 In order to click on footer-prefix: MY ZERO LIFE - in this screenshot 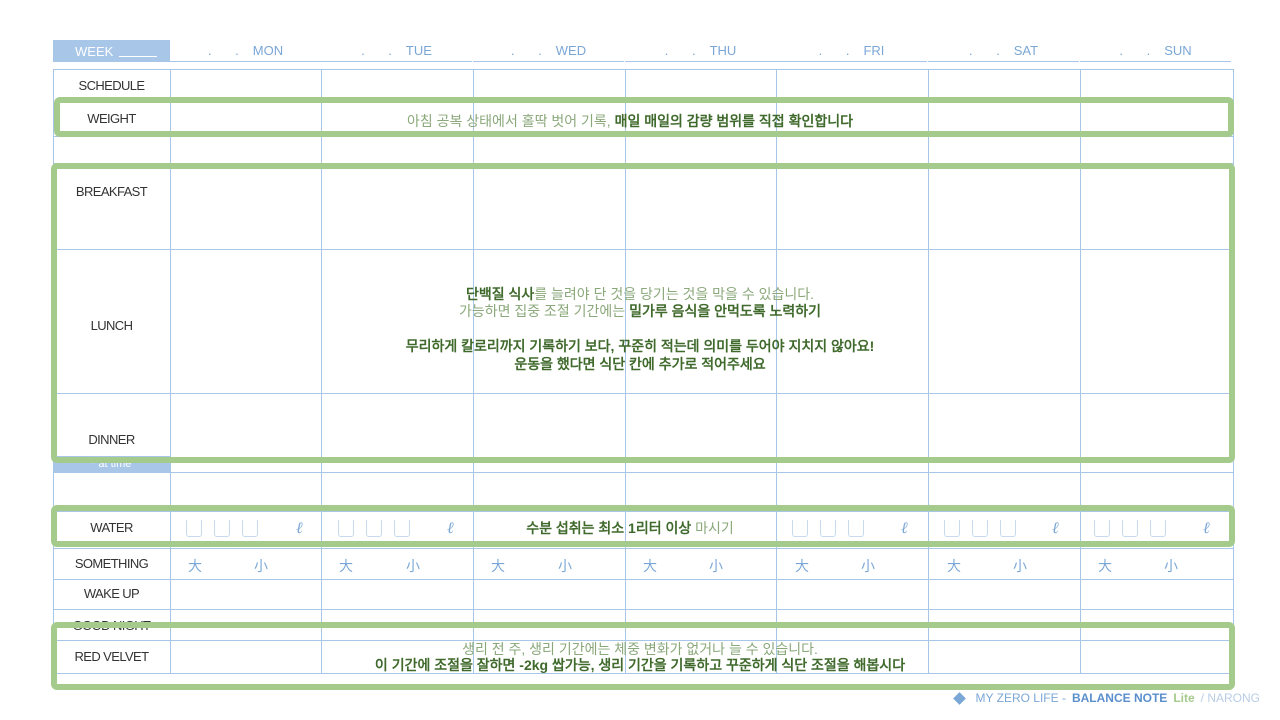, I will do `click(1020, 698)`.